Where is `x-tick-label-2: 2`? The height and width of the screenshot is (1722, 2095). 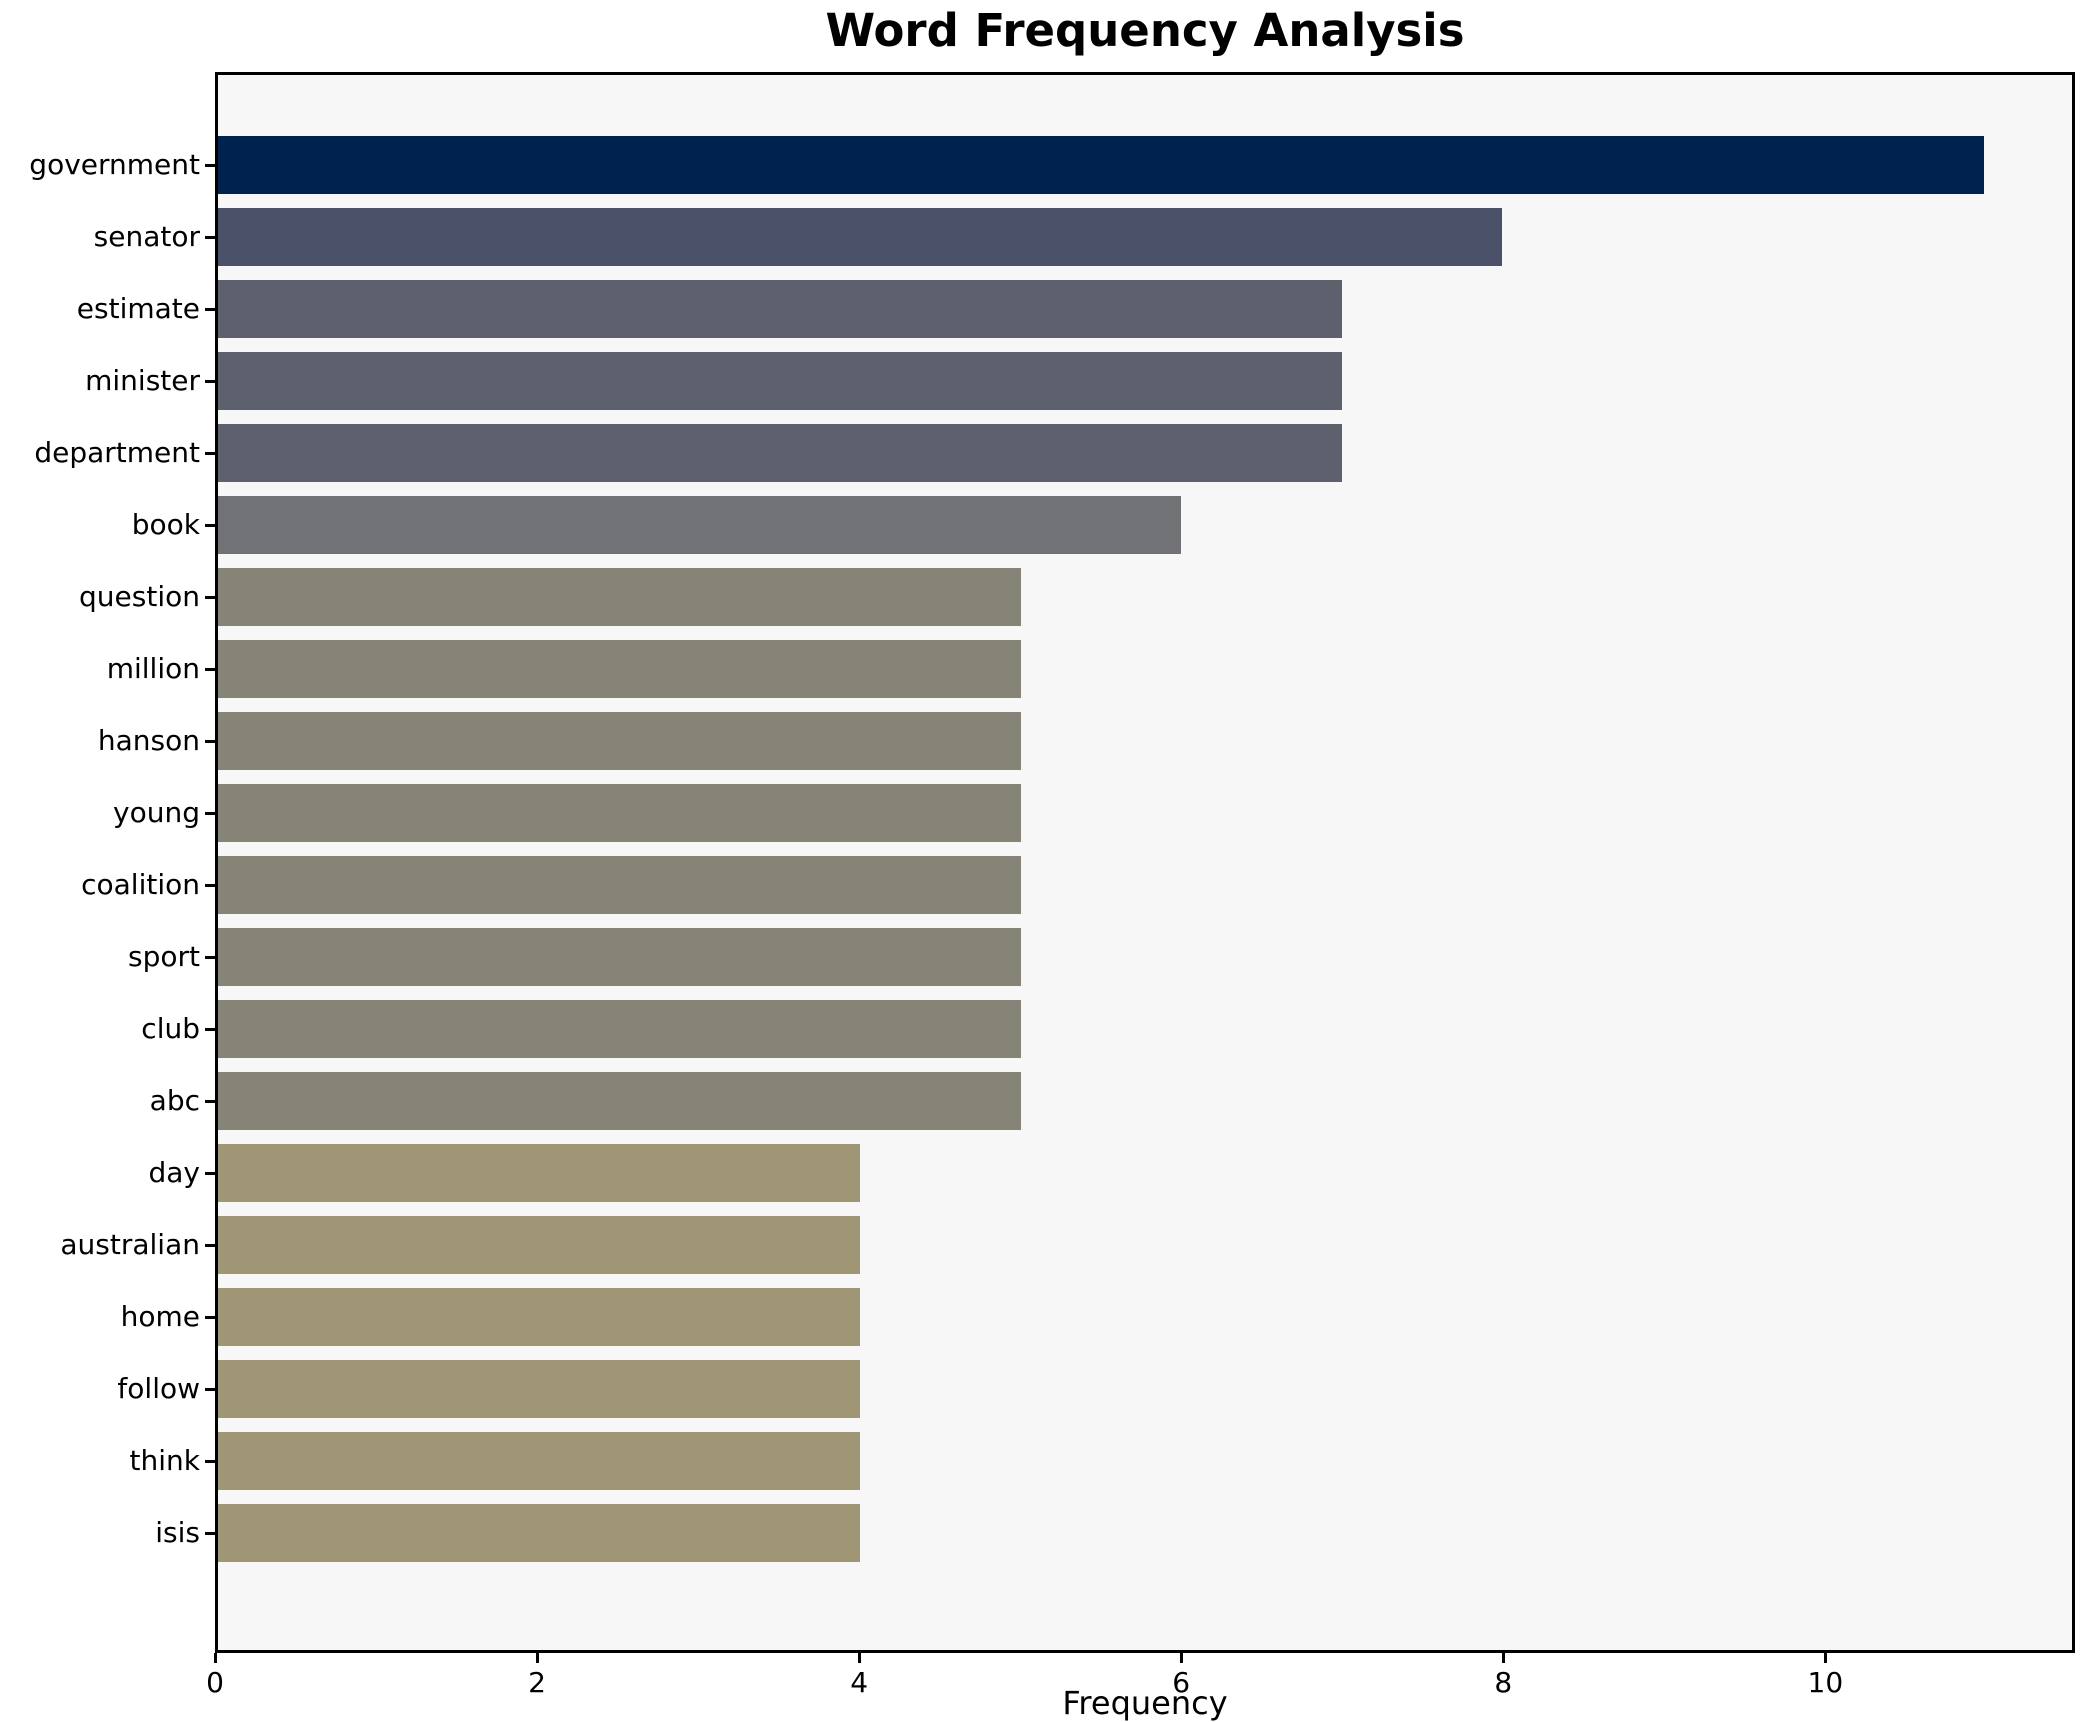 x-tick-label-2: 2 is located at coordinates (537, 1682).